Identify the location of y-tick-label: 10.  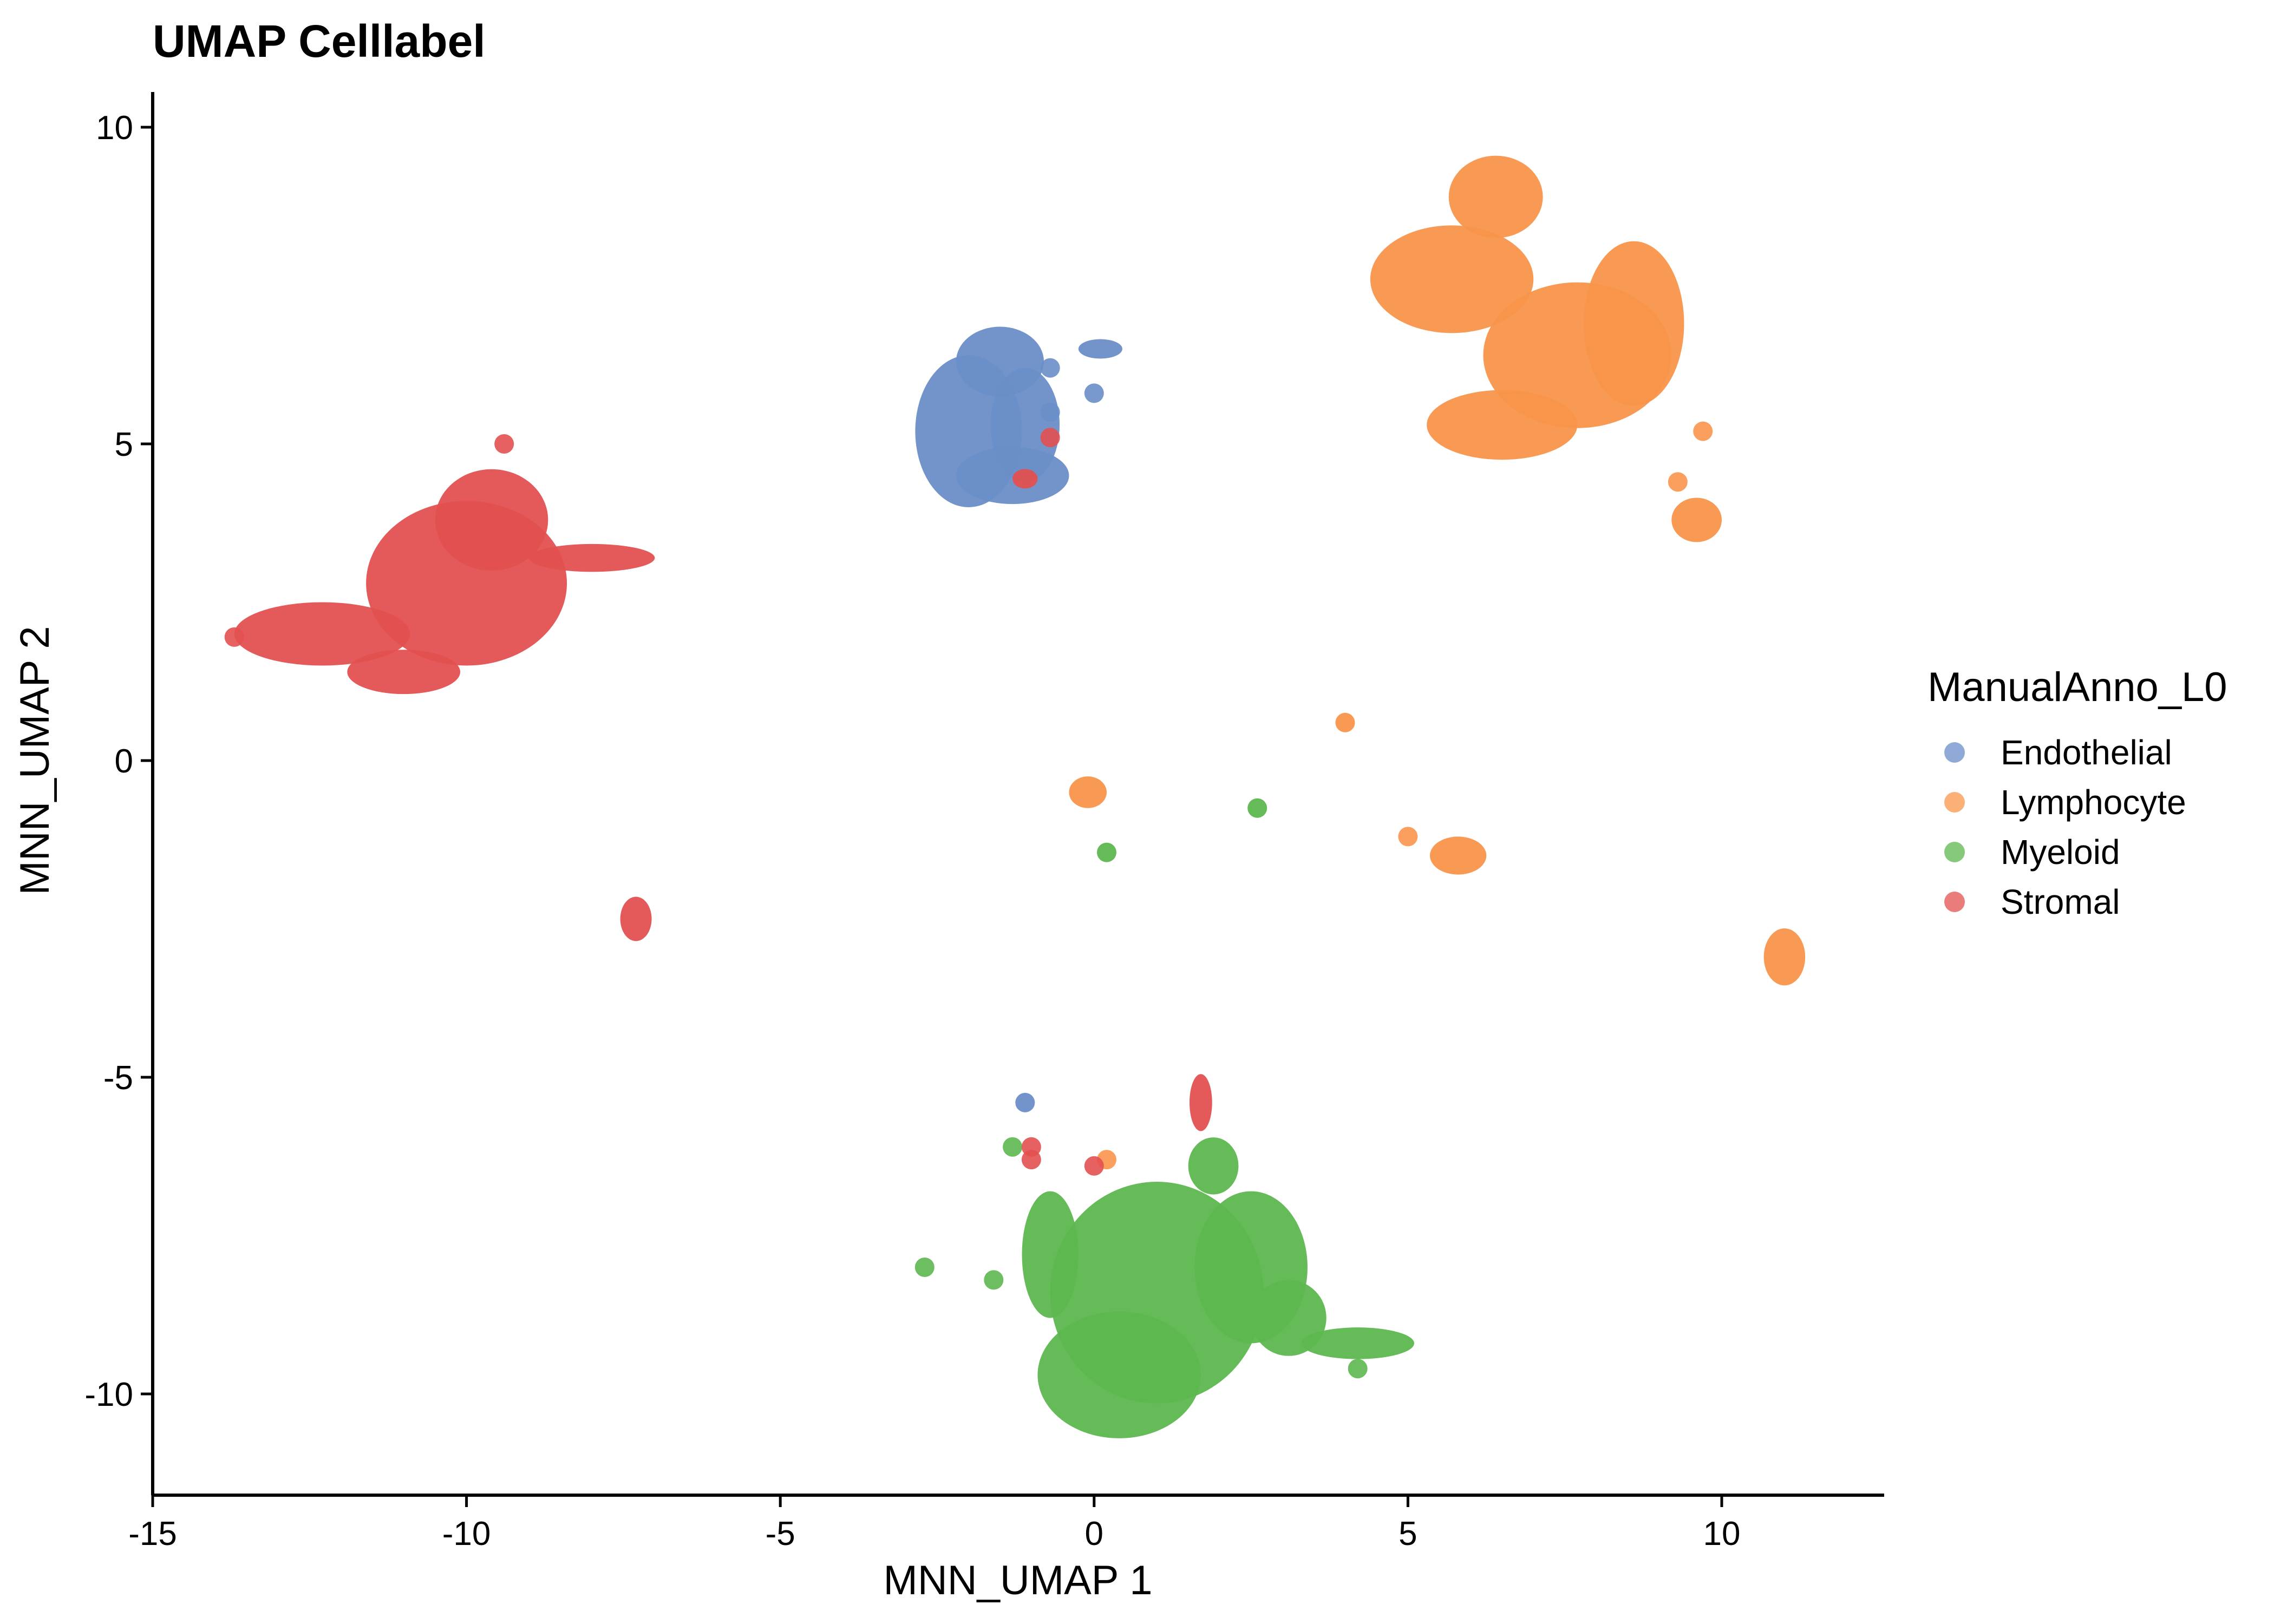
(115, 128).